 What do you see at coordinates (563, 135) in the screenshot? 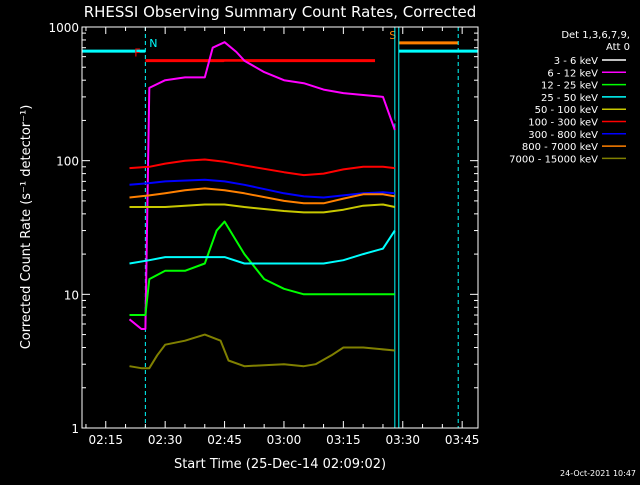
I see `legend-entry-label: 300 - 800 keV` at bounding box center [563, 135].